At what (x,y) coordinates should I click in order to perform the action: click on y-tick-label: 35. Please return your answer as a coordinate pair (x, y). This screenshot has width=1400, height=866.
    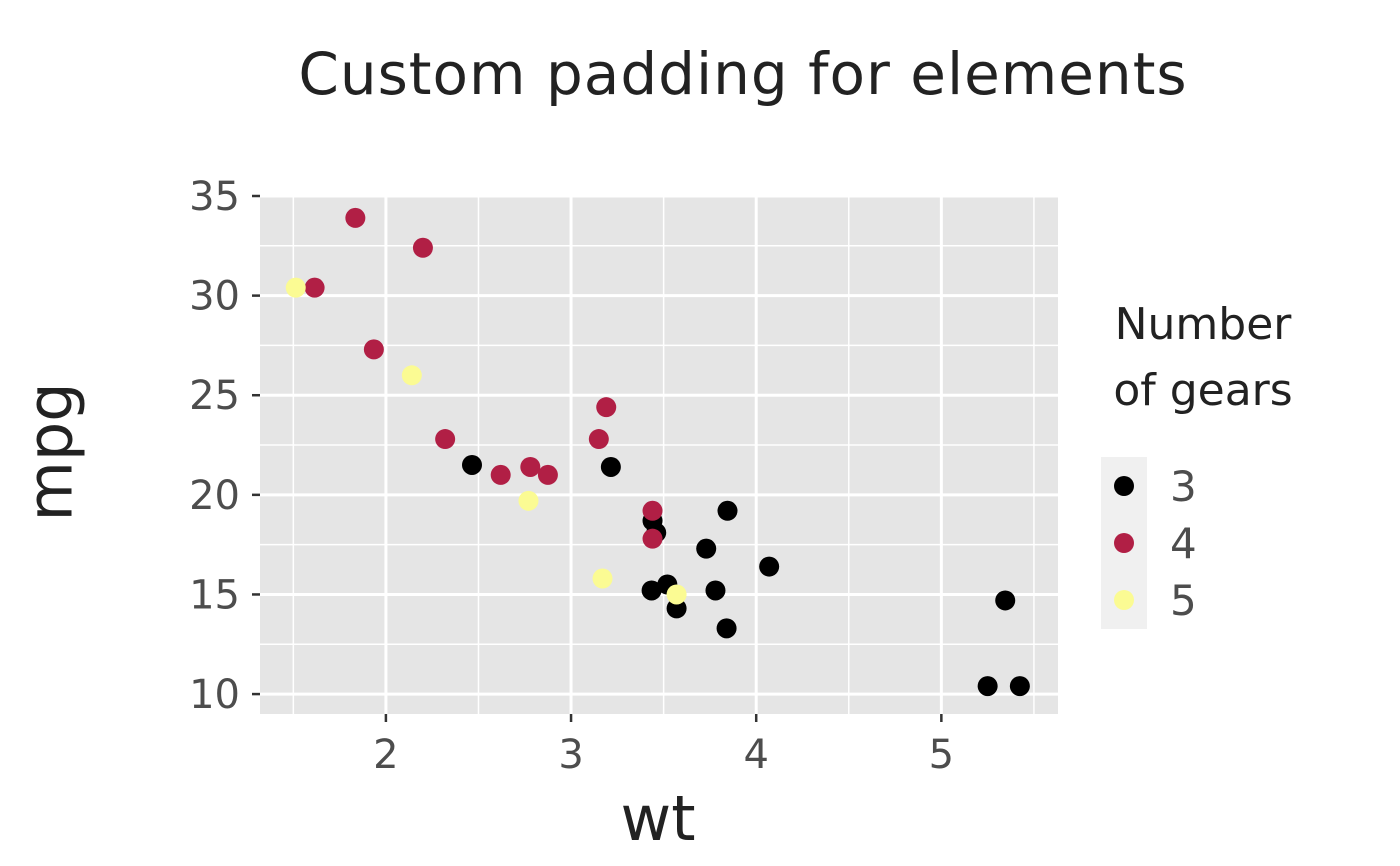
    Looking at the image, I should click on (214, 197).